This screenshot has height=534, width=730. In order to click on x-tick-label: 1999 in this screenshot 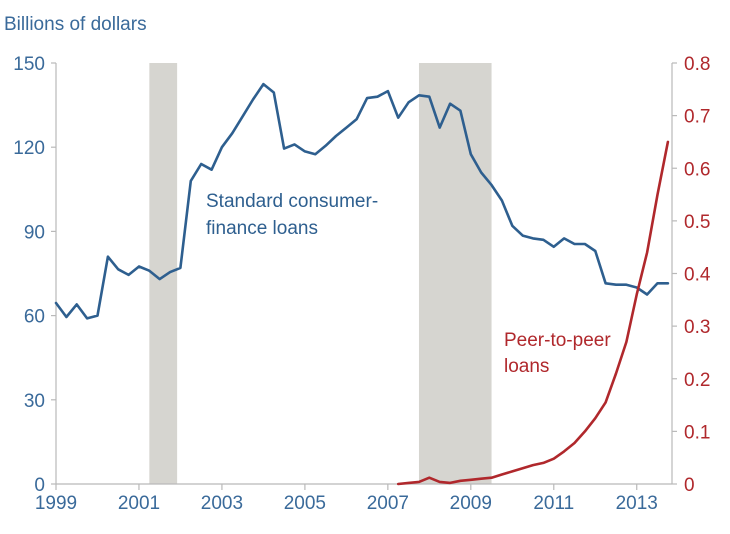, I will do `click(56, 503)`.